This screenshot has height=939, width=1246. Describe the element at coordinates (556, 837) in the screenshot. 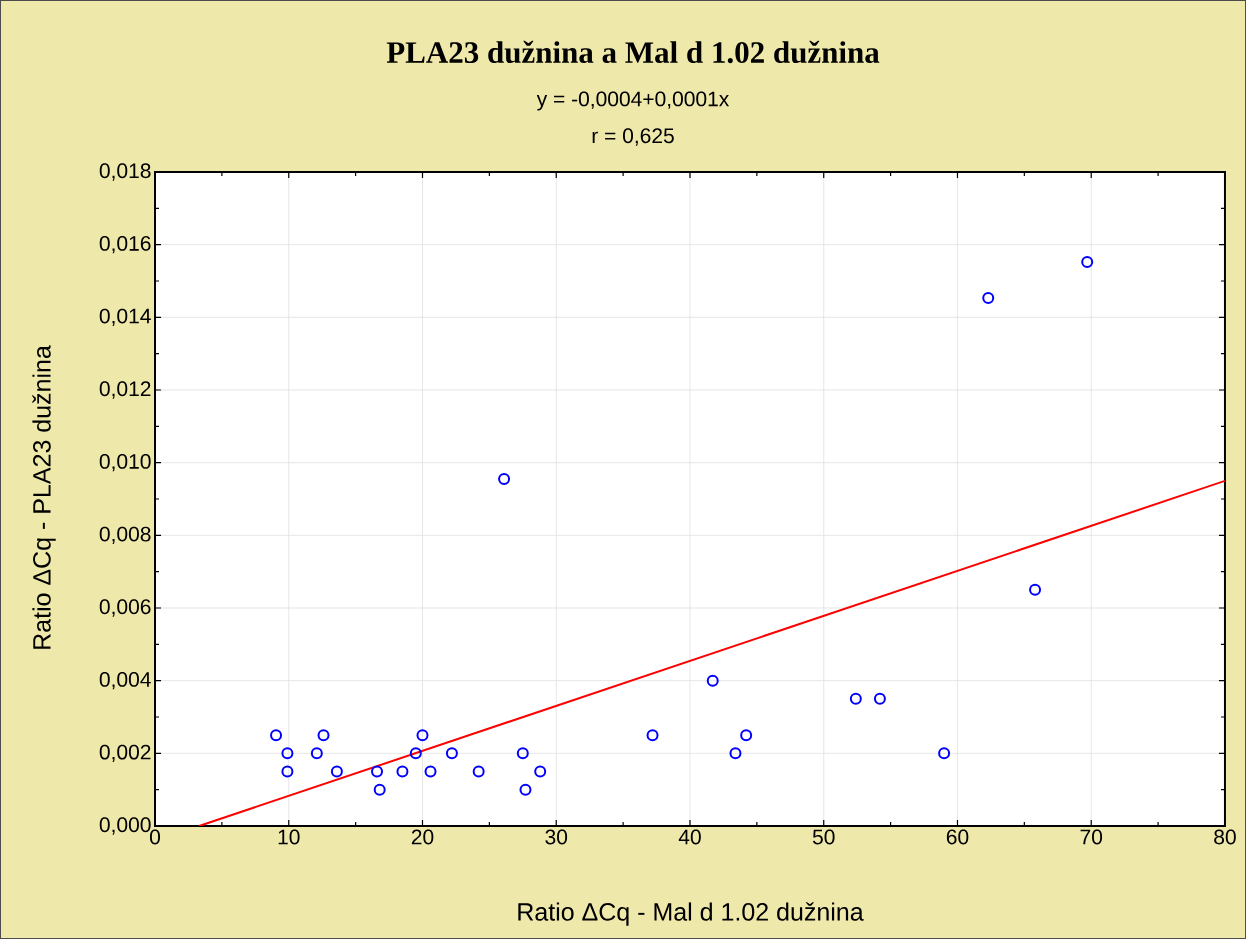

I see `x-tick-label: 30` at that location.